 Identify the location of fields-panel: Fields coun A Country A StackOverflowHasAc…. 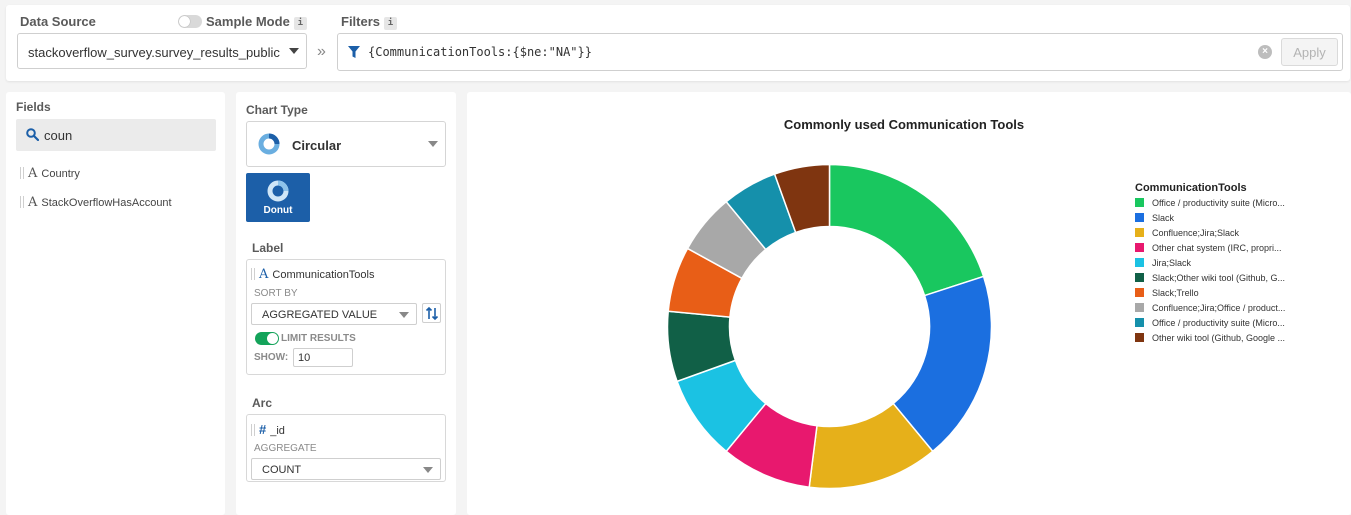
(115, 303).